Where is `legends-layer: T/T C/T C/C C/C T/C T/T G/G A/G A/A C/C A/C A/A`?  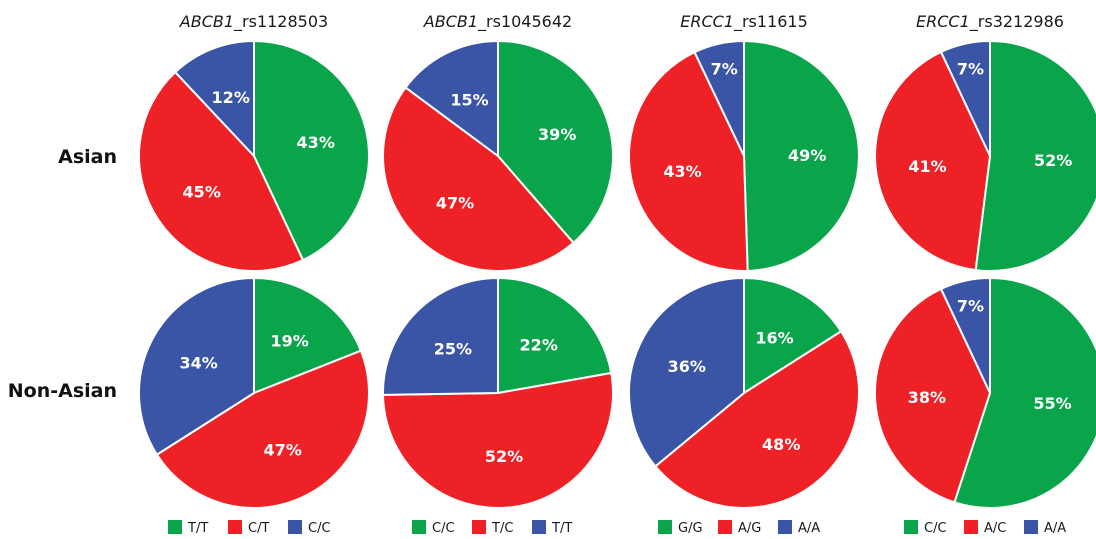
legends-layer: T/T C/T C/C C/C T/C T/T G/G A/G A/A C/C A/C A/A is located at coordinates (617, 528).